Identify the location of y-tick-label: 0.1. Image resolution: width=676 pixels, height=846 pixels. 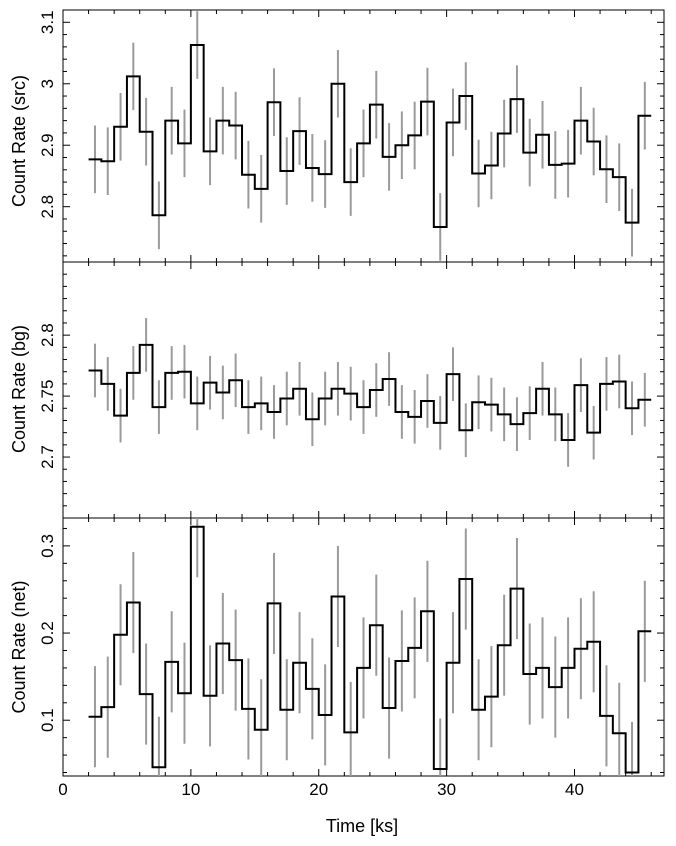
(47, 720).